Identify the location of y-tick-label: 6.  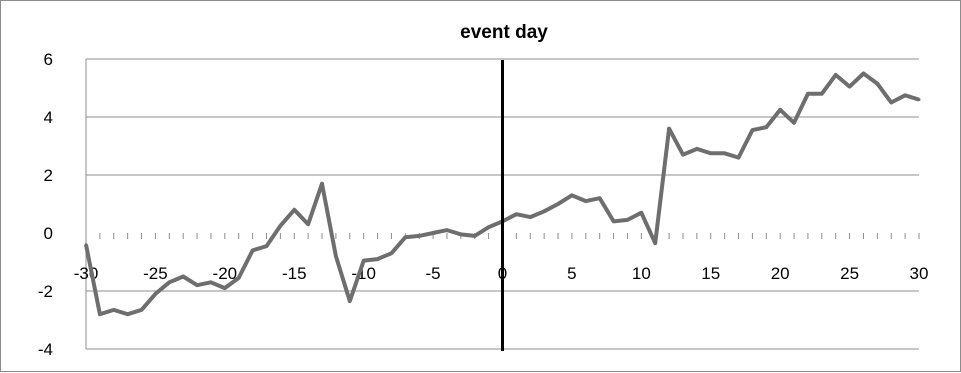
(48, 59).